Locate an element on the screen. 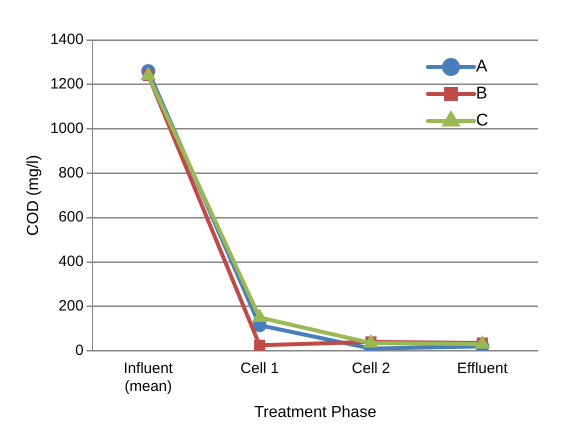 The image size is (573, 436). y-tick-label: 1400 is located at coordinates (67, 39).